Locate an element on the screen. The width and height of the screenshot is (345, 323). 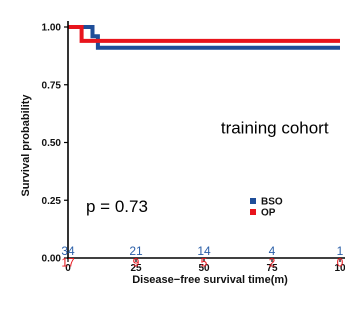
x-tick-label: 25 is located at coordinates (136, 268).